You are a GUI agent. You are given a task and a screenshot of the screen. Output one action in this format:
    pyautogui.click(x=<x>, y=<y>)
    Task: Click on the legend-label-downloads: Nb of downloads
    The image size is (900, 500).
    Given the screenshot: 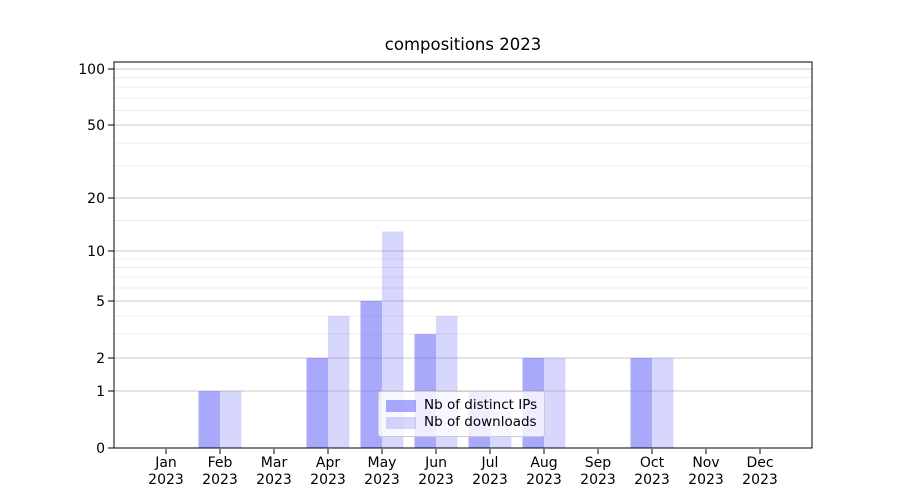 What is the action you would take?
    pyautogui.click(x=480, y=422)
    